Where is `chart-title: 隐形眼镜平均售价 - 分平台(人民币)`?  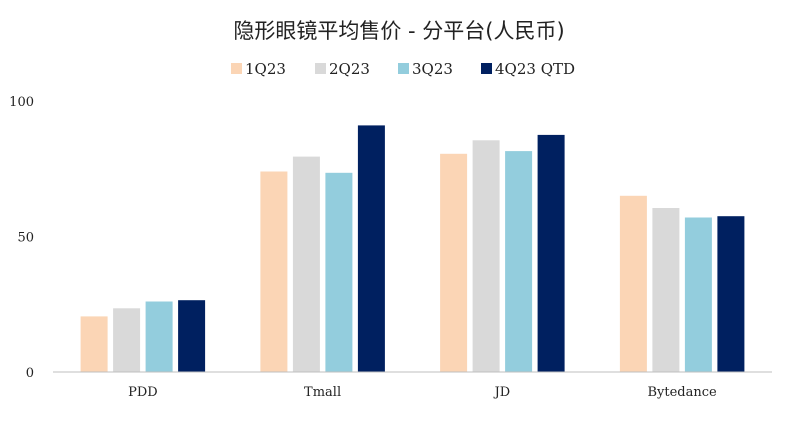
chart-title: 隐形眼镜平均售价 - 分平台(人民币) is located at coordinates (398, 31).